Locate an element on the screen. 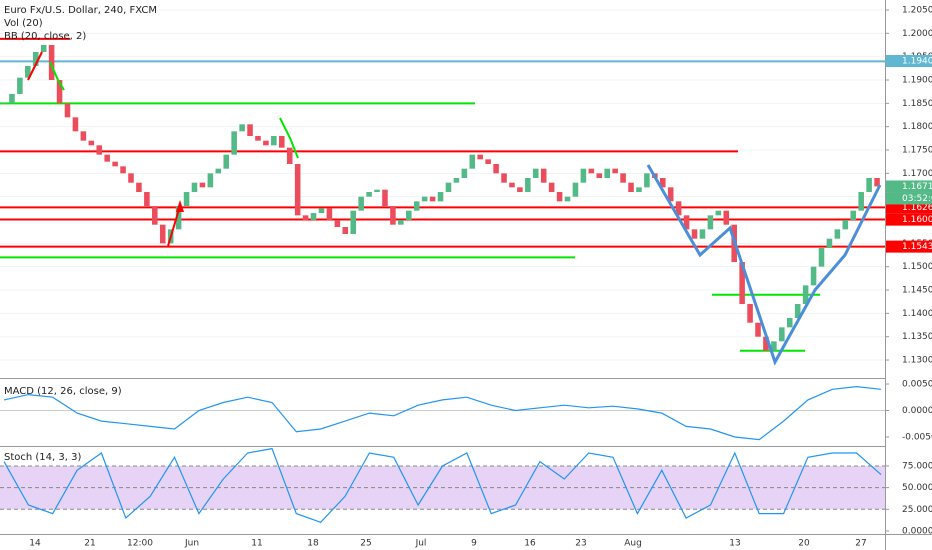 The height and width of the screenshot is (550, 932). y-tick-label: 1.20000 is located at coordinates (917, 34).